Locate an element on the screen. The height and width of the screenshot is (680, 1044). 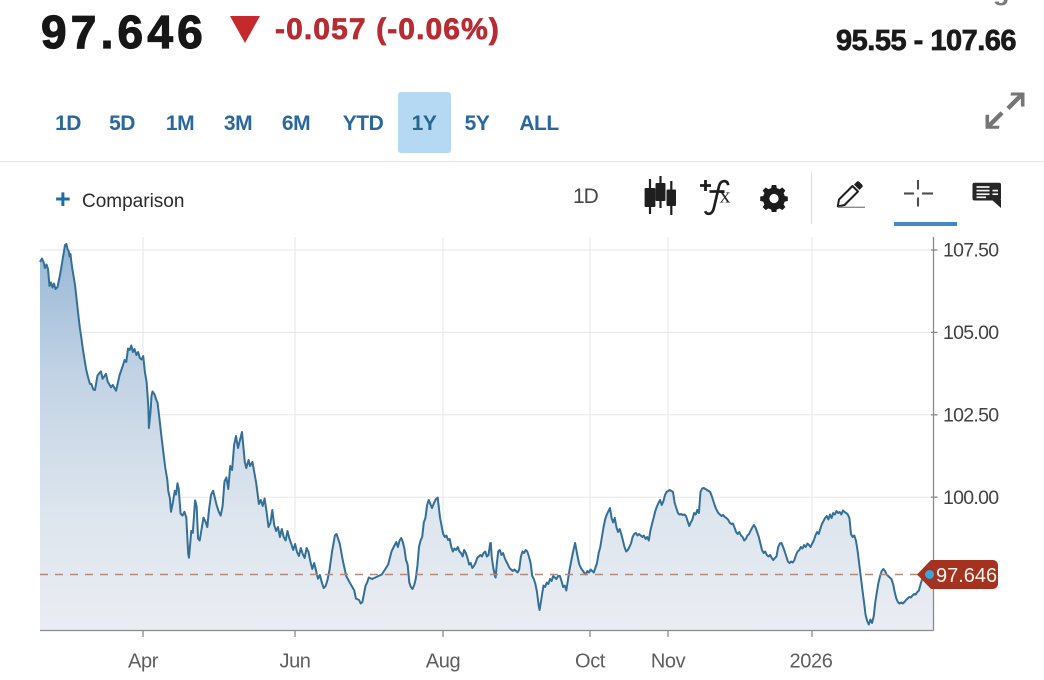
svg-text: Apr is located at coordinates (143, 662).